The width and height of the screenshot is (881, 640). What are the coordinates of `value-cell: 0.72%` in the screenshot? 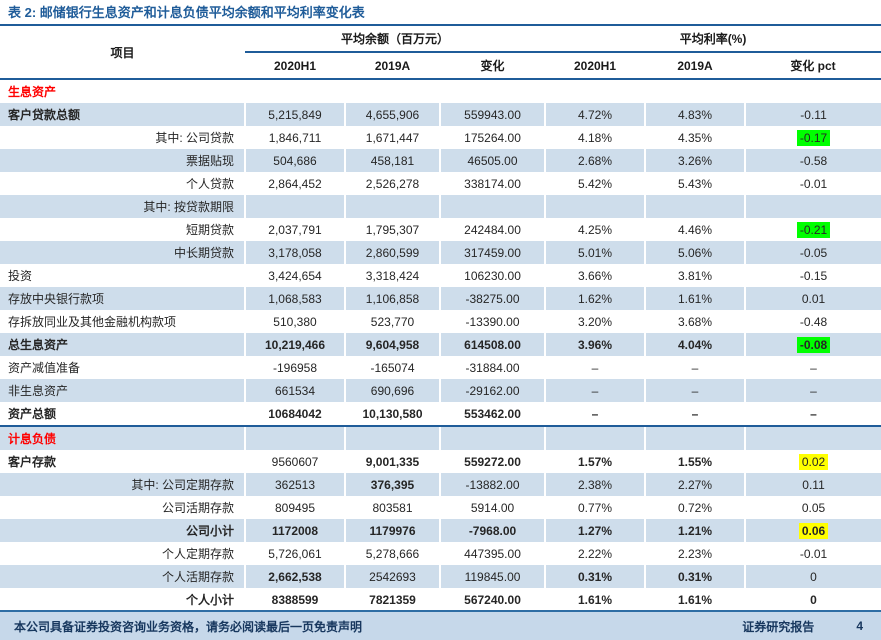 It's located at (695, 507).